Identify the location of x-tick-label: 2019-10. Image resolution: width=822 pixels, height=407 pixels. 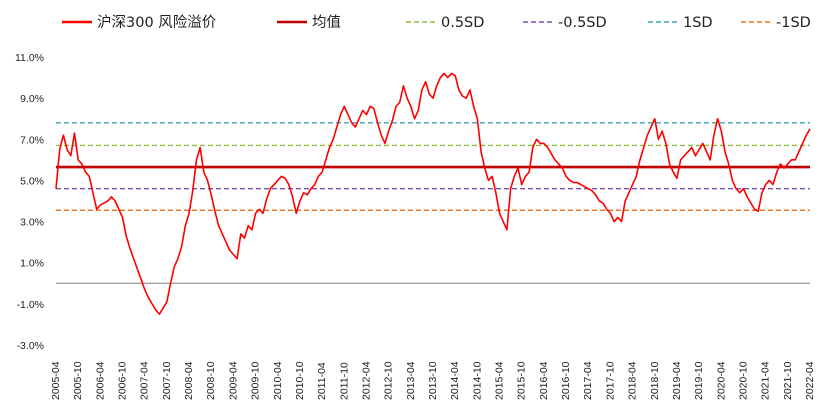
(699, 380).